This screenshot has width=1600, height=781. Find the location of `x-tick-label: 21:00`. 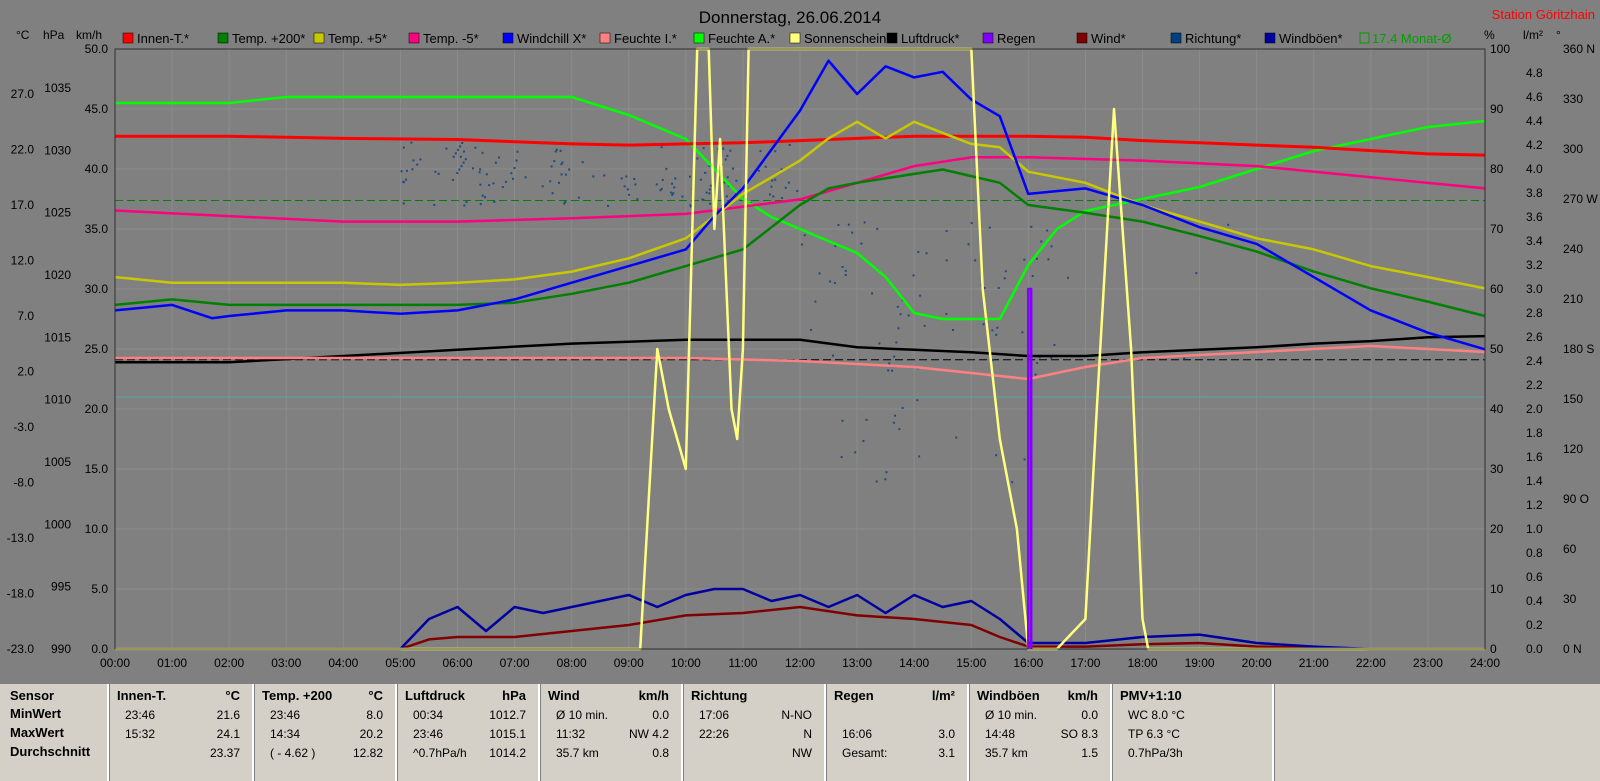

x-tick-label: 21:00 is located at coordinates (1314, 663).